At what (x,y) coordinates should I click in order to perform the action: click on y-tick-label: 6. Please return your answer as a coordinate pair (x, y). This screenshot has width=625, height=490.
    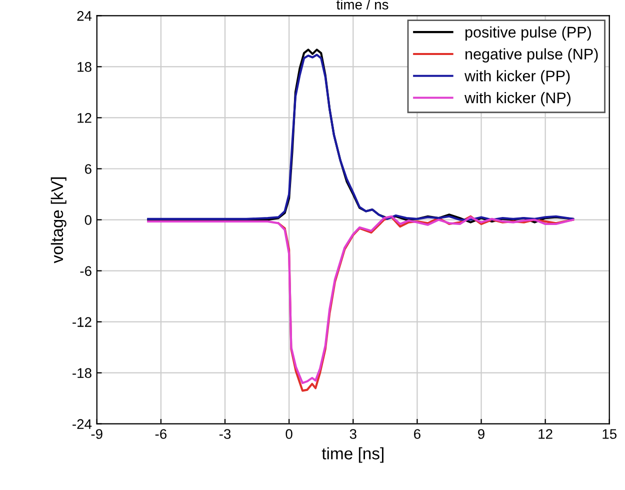
    Looking at the image, I should click on (88, 169).